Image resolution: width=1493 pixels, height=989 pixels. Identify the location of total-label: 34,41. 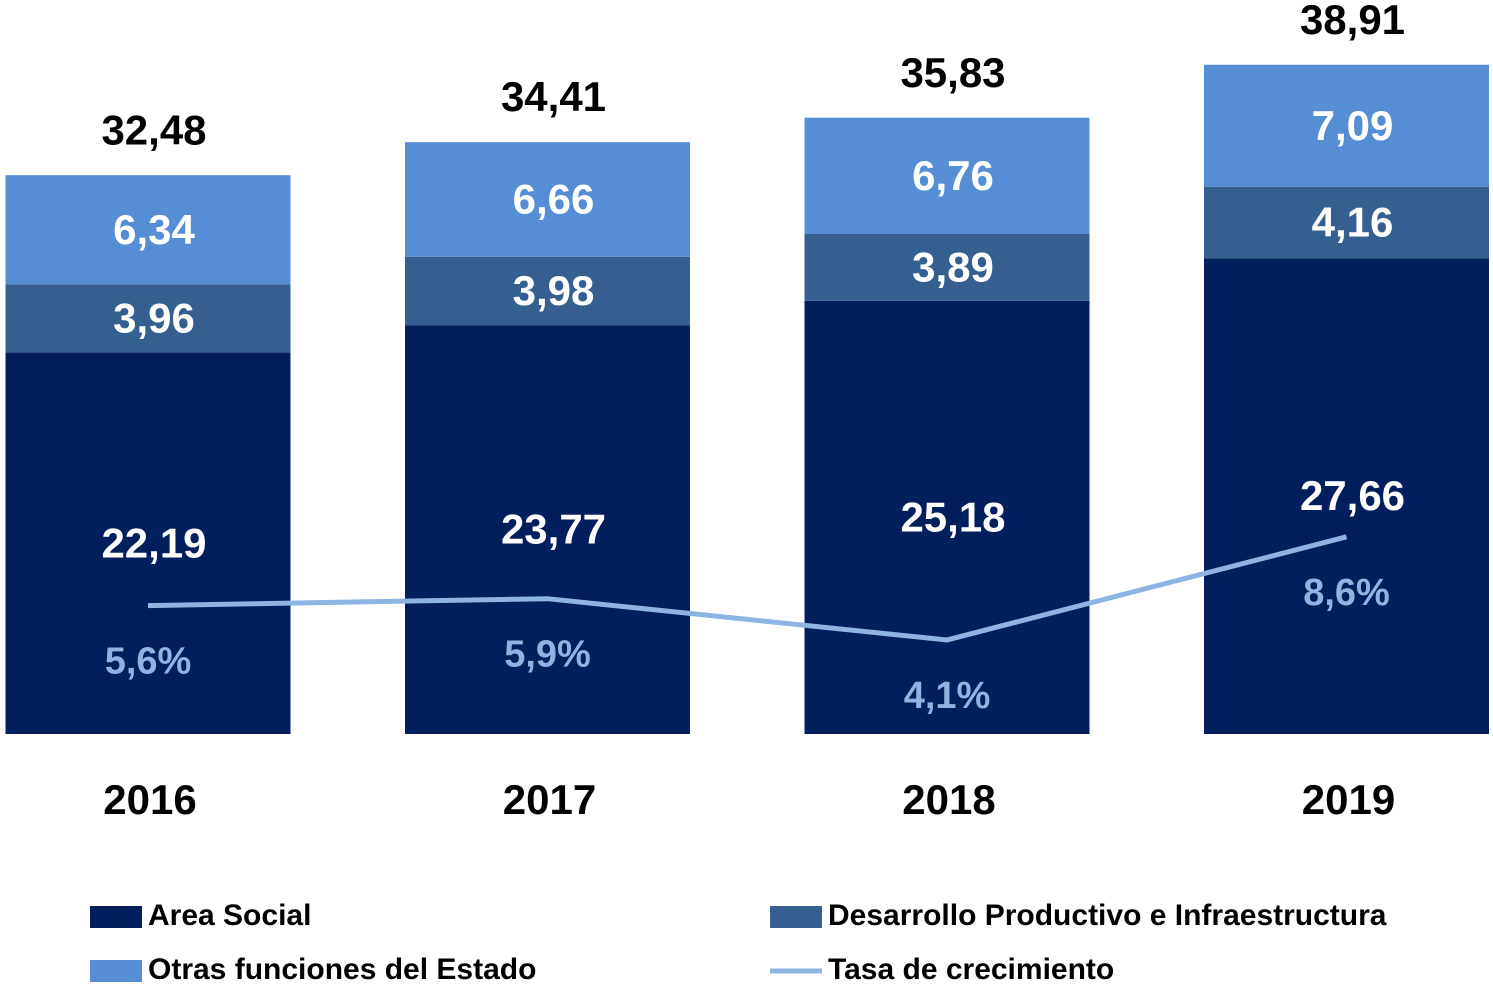
(553, 96).